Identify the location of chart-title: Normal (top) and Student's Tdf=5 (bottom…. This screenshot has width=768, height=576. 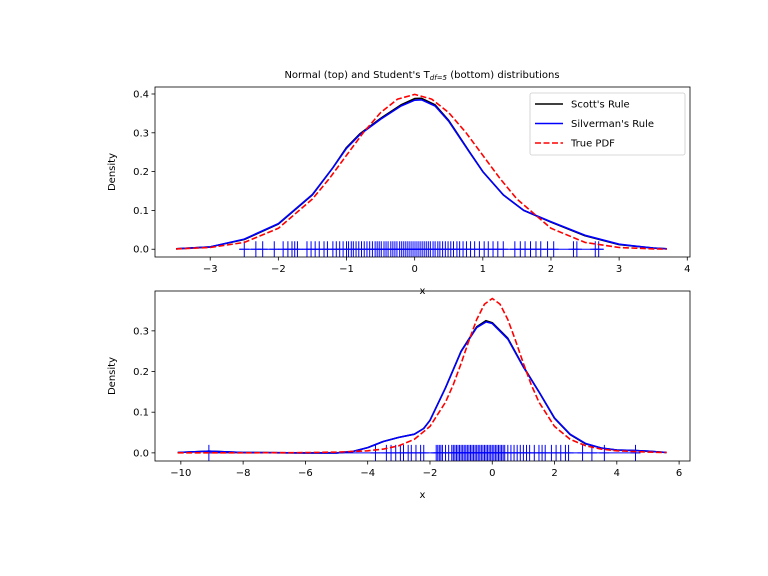
(421, 76).